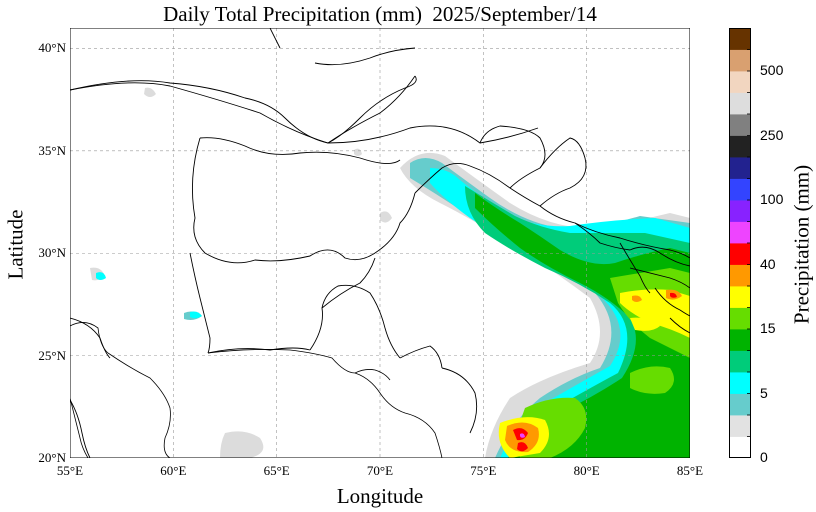  I want to click on colorbar-label: 40, so click(768, 263).